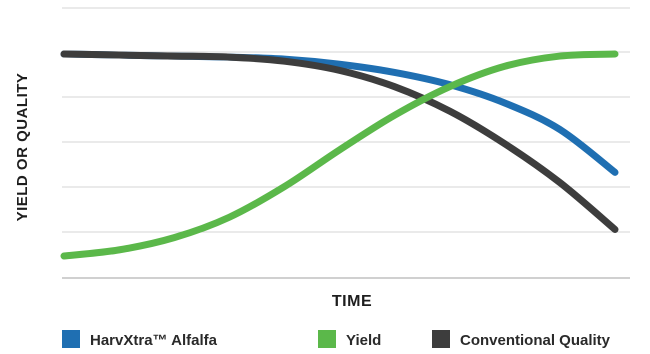 This screenshot has width=650, height=354. What do you see at coordinates (363, 340) in the screenshot?
I see `legend-label: Yield` at bounding box center [363, 340].